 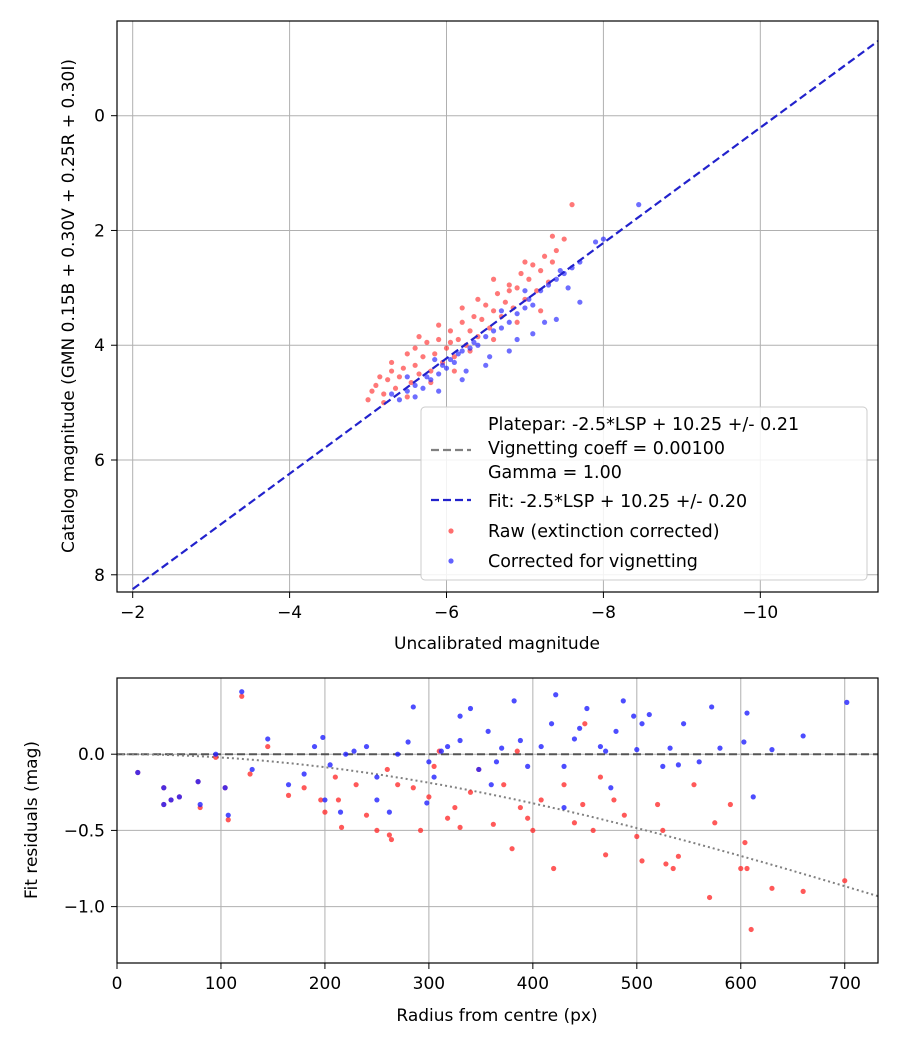 What do you see at coordinates (497, 644) in the screenshot?
I see `x-axis-label: Uncalibrated magnitude` at bounding box center [497, 644].